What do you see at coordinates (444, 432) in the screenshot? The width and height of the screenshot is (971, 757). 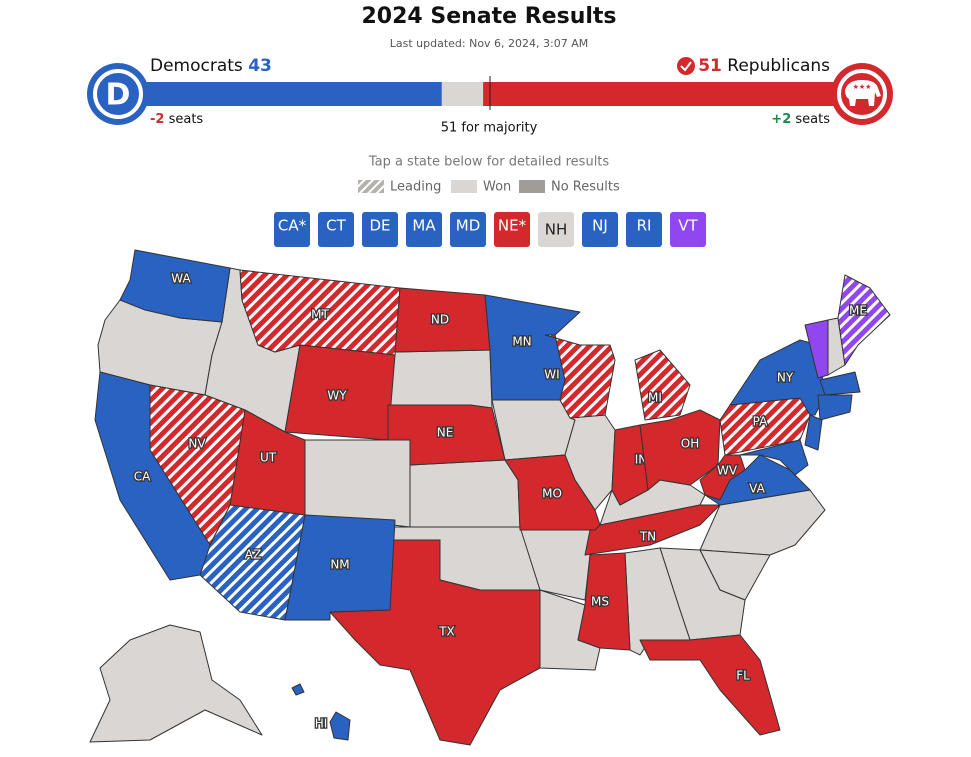 I see `state-label: NE` at bounding box center [444, 432].